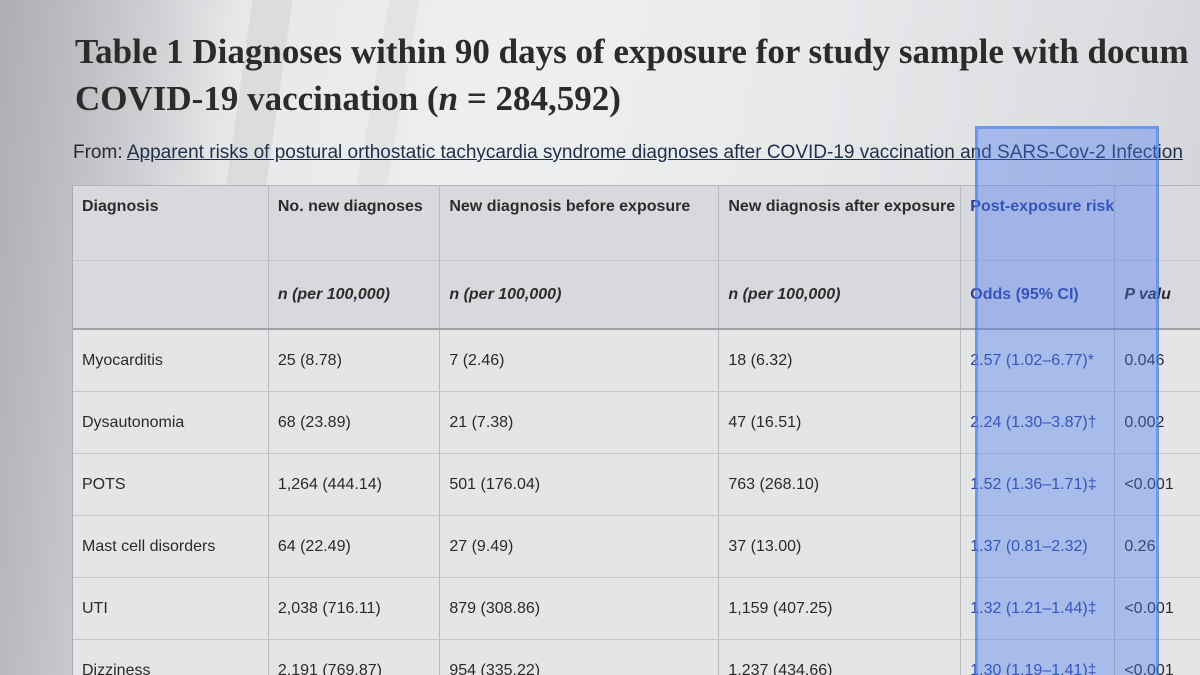  Describe the element at coordinates (1157, 546) in the screenshot. I see `cell-p-value: 0.26` at that location.